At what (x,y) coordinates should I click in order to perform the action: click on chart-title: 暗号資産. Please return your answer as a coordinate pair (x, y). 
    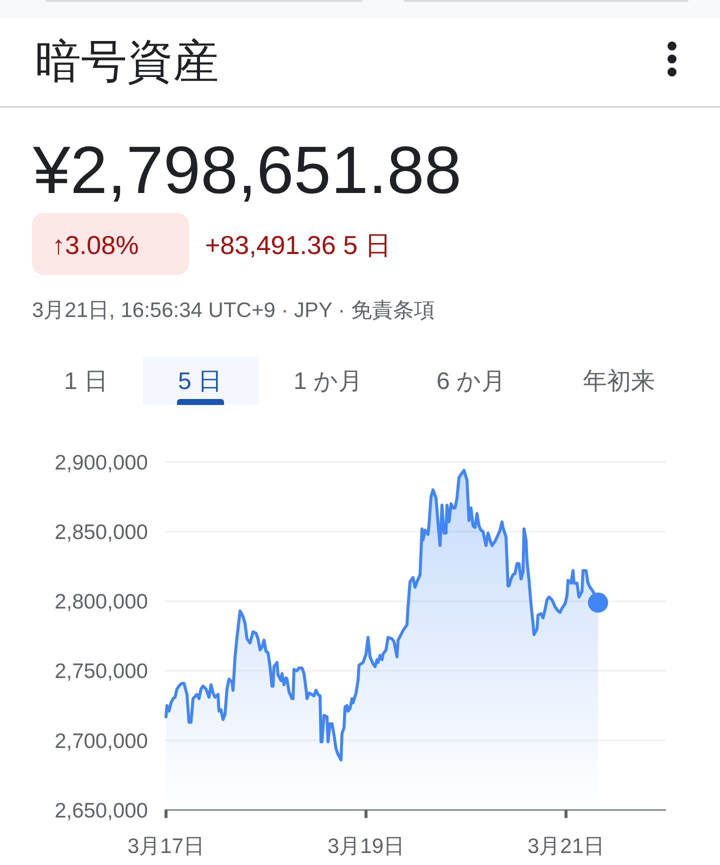
    Looking at the image, I should click on (127, 61).